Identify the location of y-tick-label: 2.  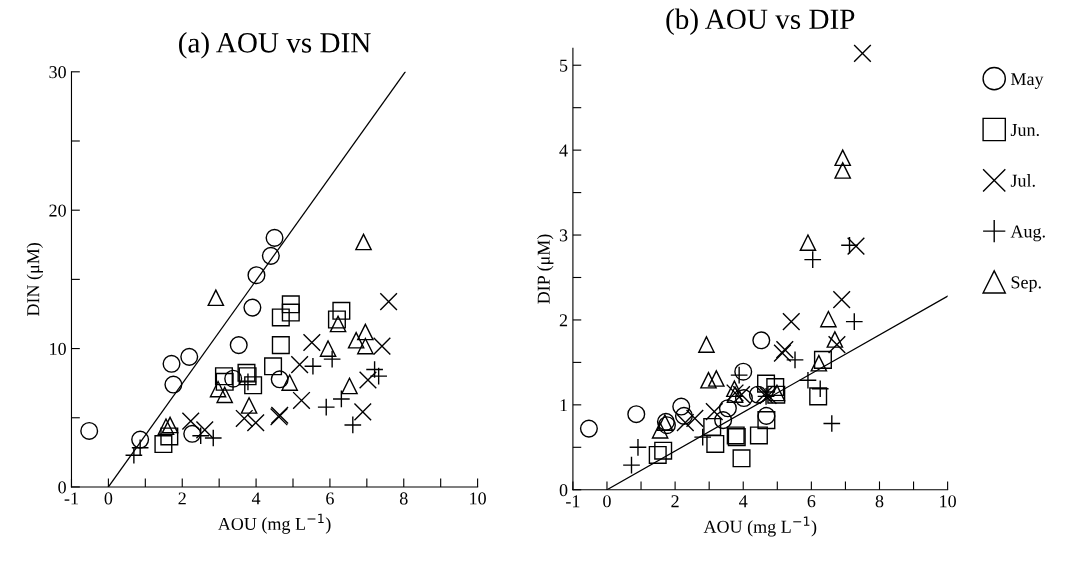
(563, 320).